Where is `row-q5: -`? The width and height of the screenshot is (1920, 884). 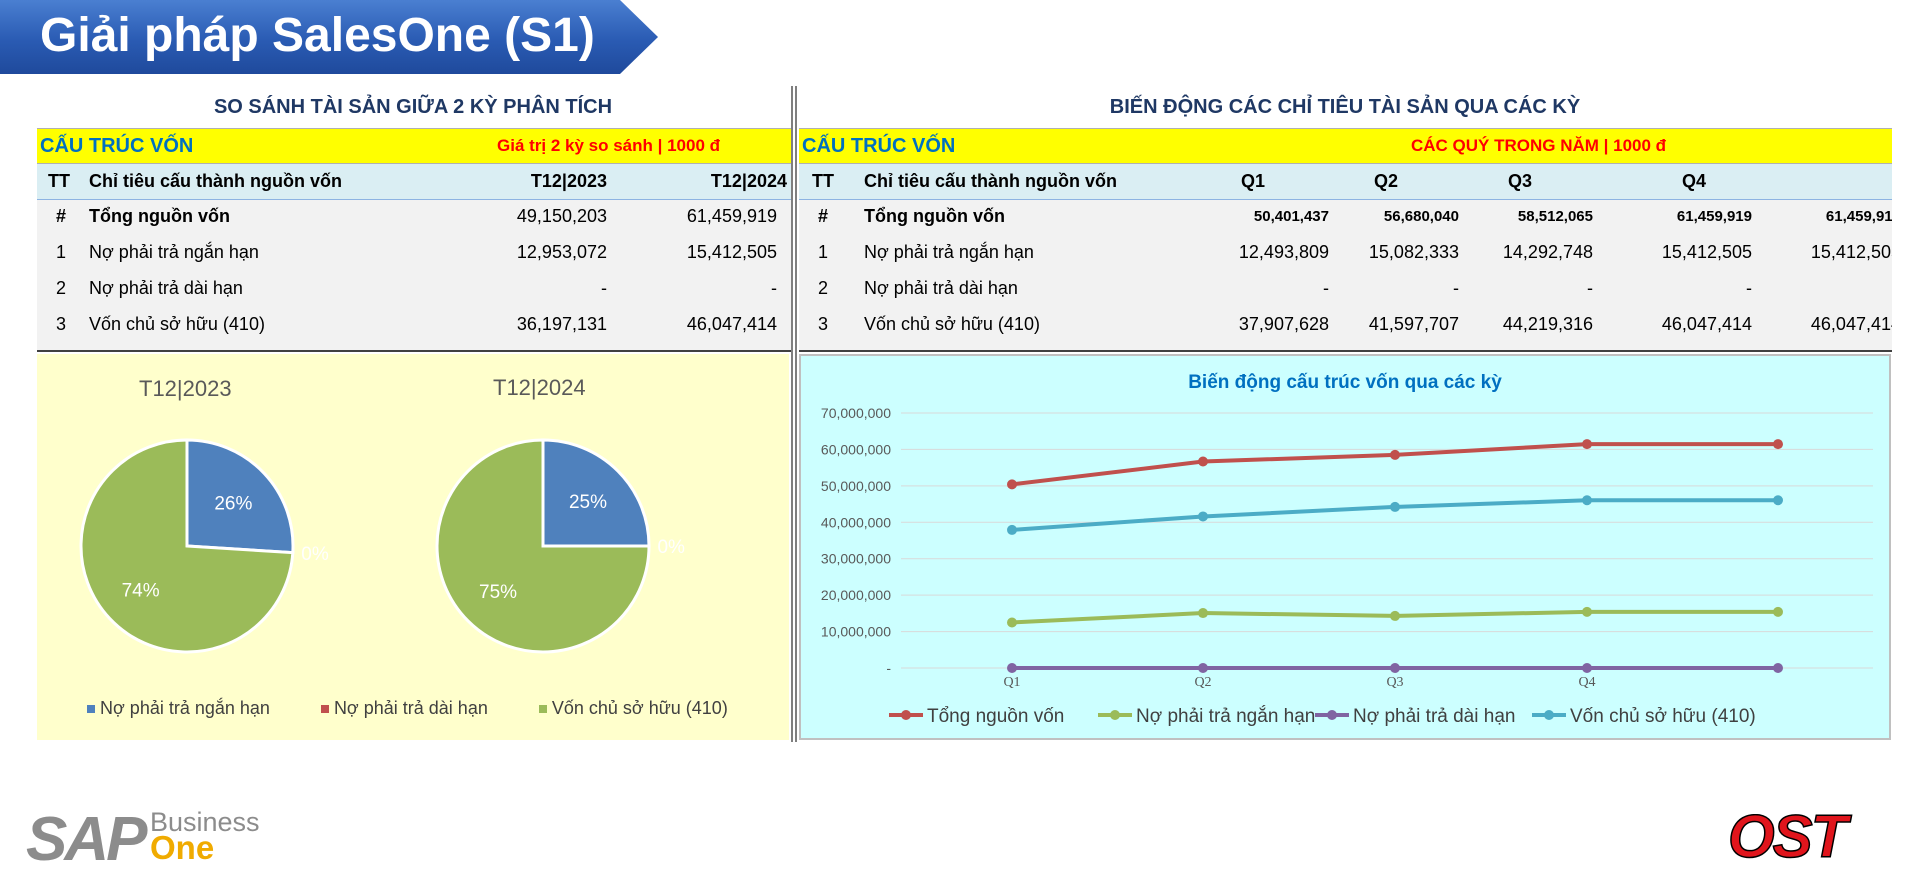
row-q5: - is located at coordinates (1821, 288).